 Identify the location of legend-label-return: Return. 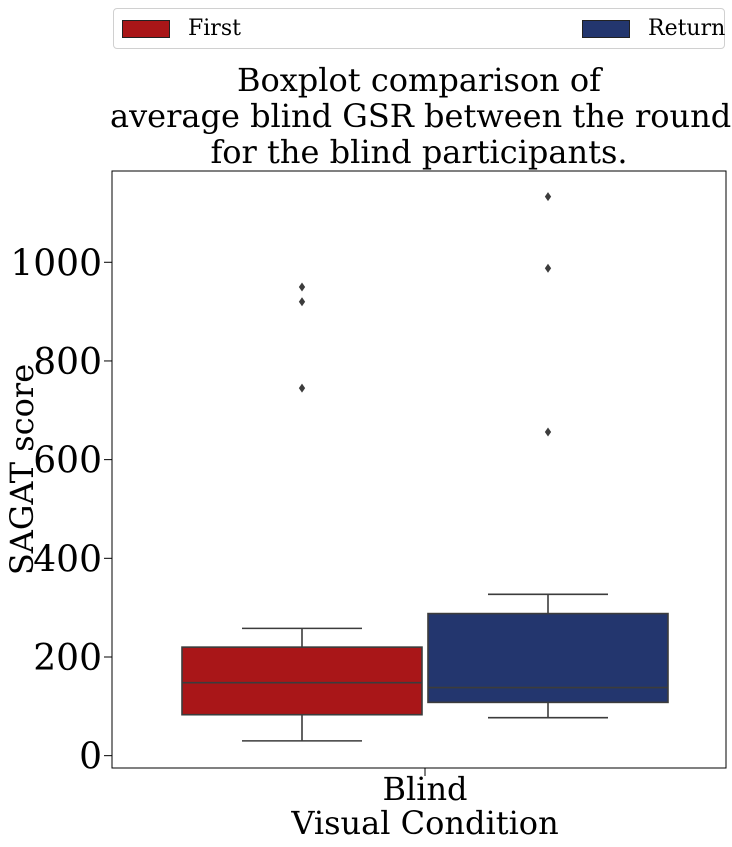
(687, 28).